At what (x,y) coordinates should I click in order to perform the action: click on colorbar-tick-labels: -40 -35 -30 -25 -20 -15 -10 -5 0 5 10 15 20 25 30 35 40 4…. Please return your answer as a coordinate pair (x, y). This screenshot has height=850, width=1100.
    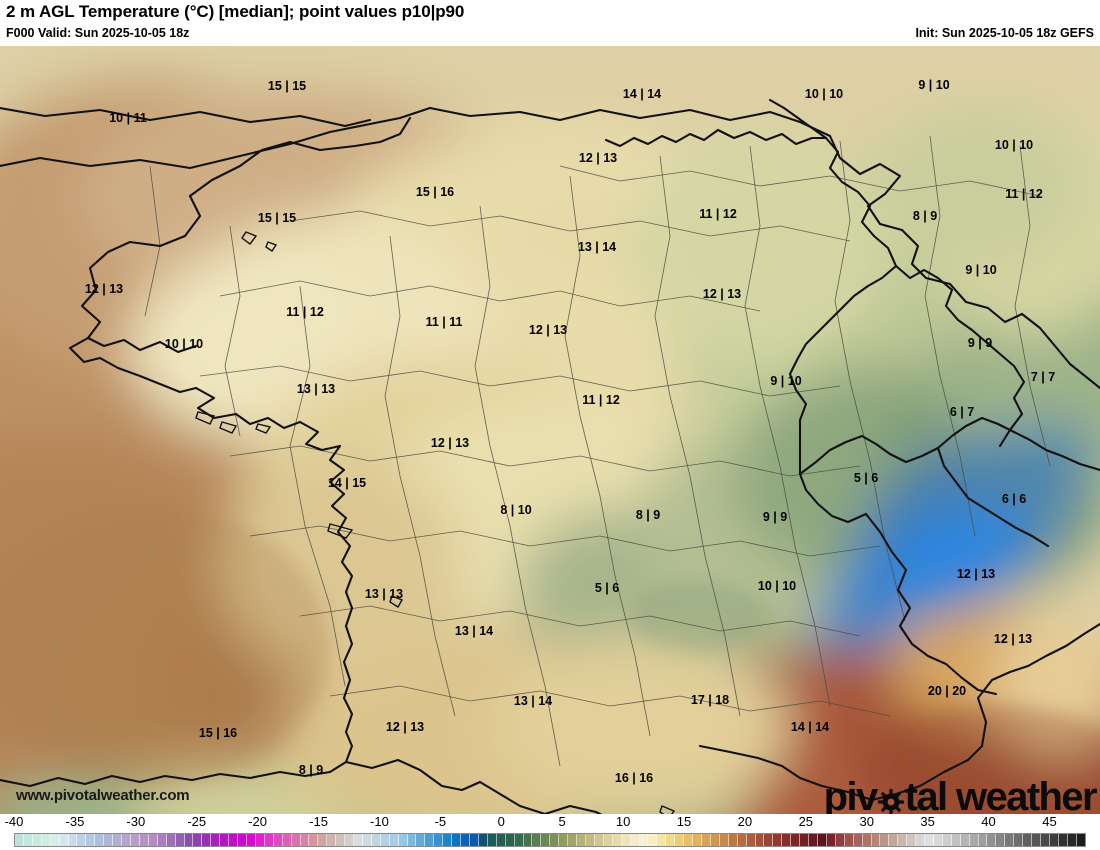
    Looking at the image, I should click on (550, 823).